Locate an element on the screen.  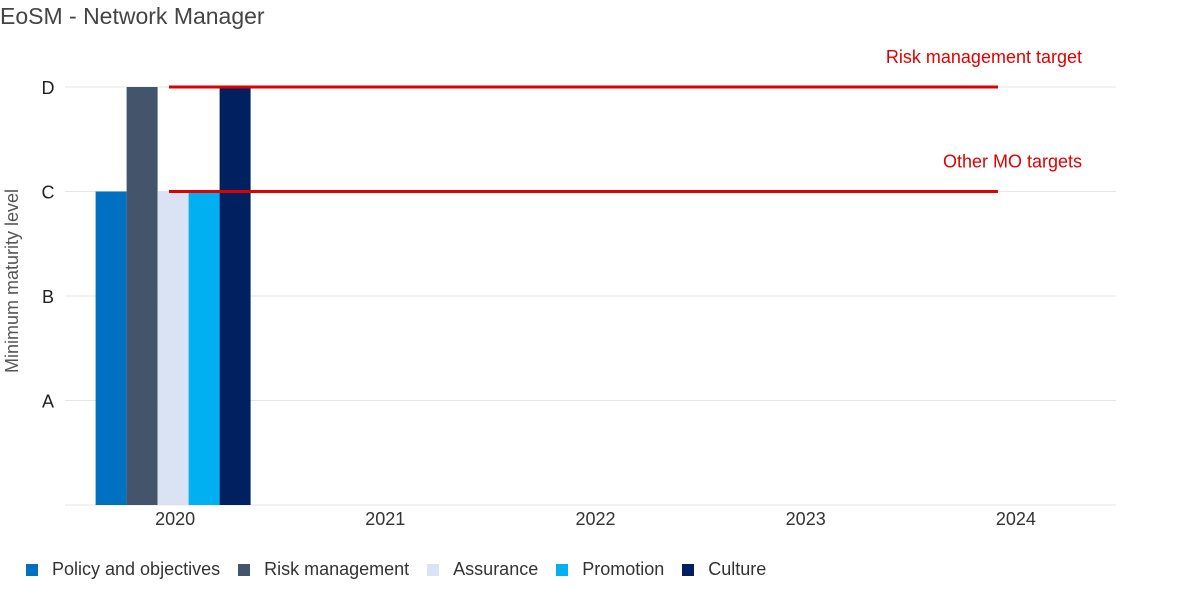
chart-title: EoSM - Network Manager is located at coordinates (132, 16).